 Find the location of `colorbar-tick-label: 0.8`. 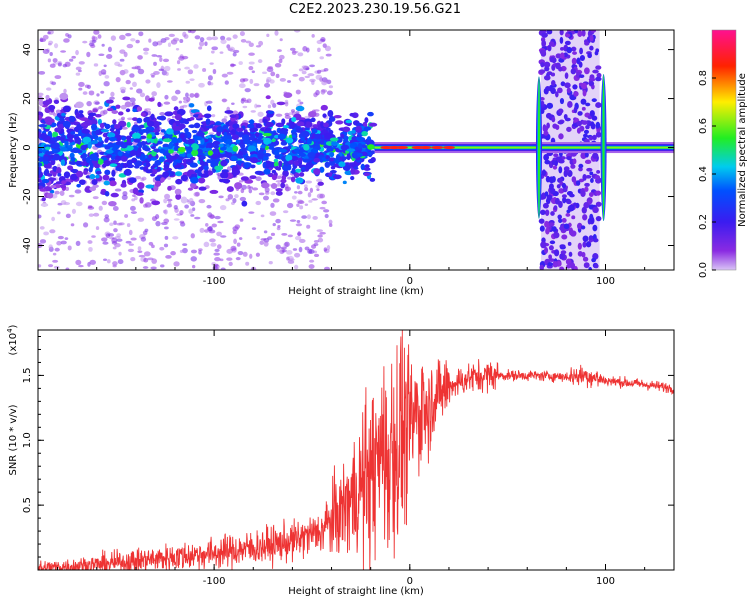

colorbar-tick-label: 0.8 is located at coordinates (703, 78).